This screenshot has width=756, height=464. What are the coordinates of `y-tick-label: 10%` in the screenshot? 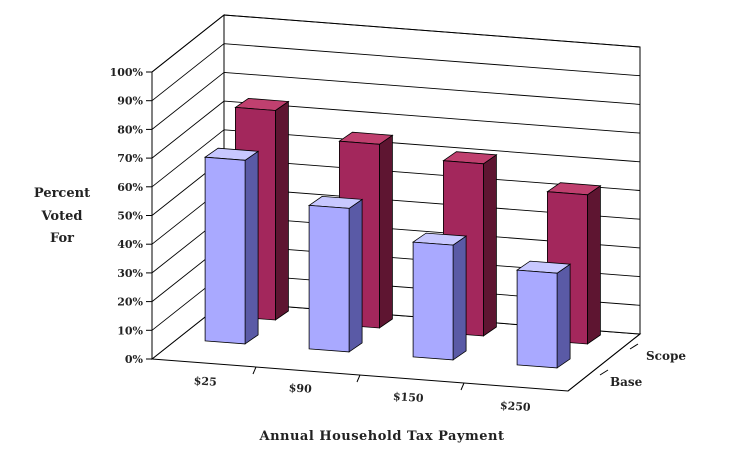 It's located at (130, 330).